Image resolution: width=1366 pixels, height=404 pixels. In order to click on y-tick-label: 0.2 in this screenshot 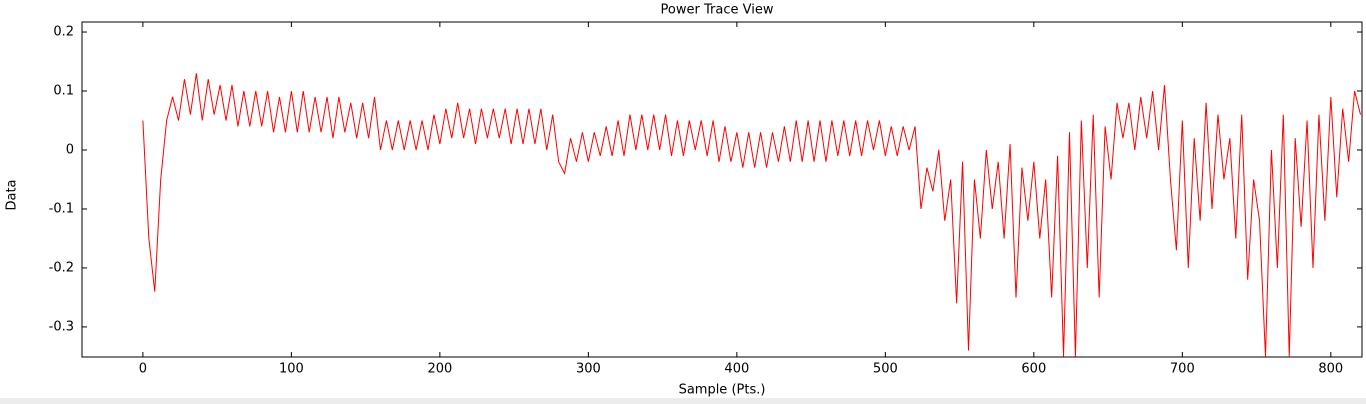, I will do `click(63, 32)`.